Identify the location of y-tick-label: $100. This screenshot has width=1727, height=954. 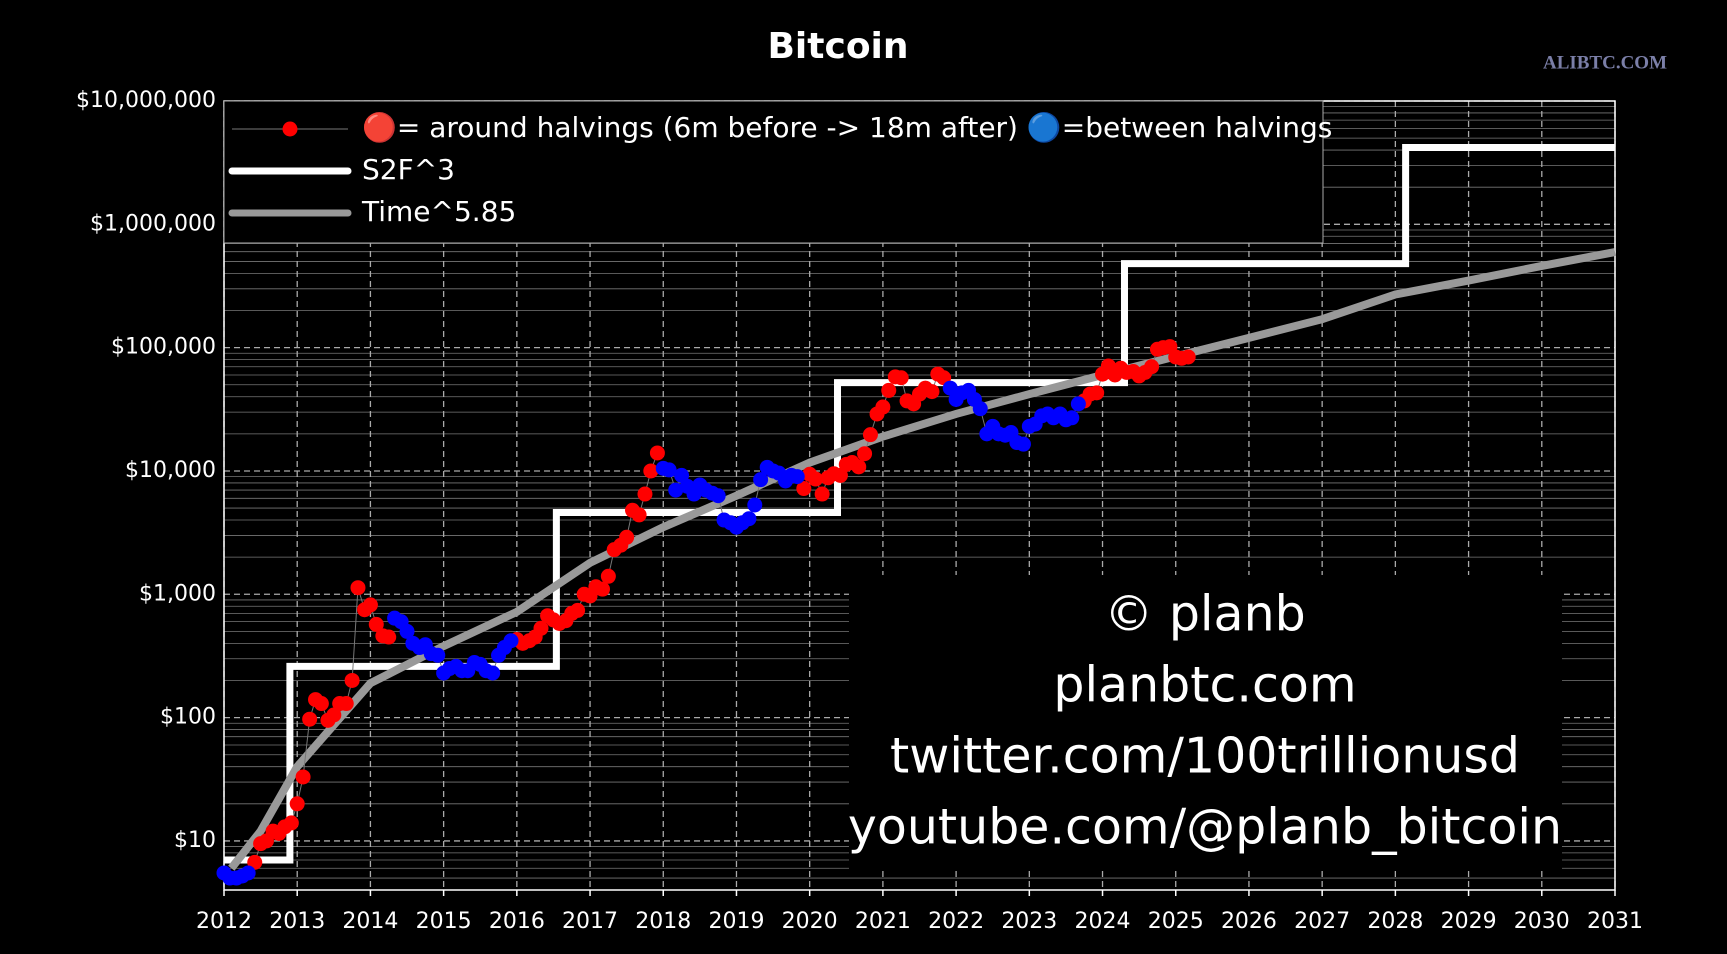
(188, 717).